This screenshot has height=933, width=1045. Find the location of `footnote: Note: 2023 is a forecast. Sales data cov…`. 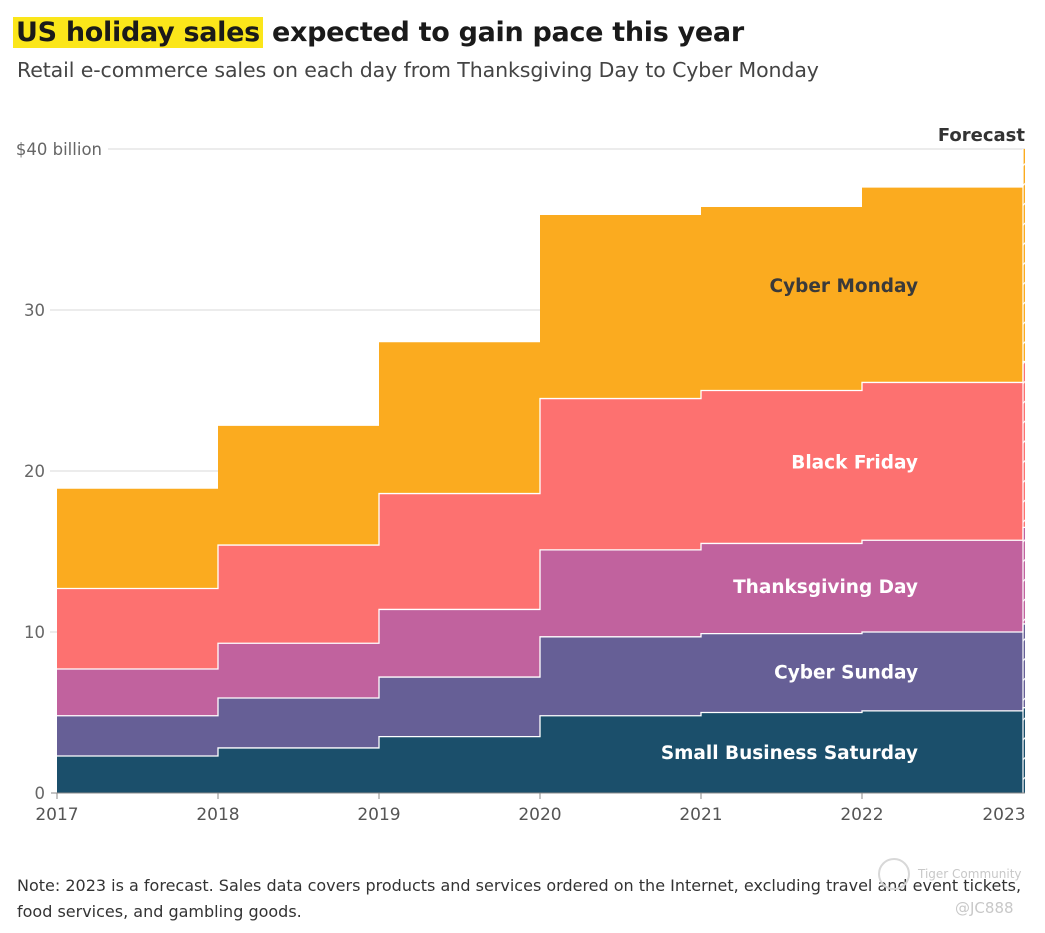

footnote: Note: 2023 is a forecast. Sales data cov… is located at coordinates (519, 898).